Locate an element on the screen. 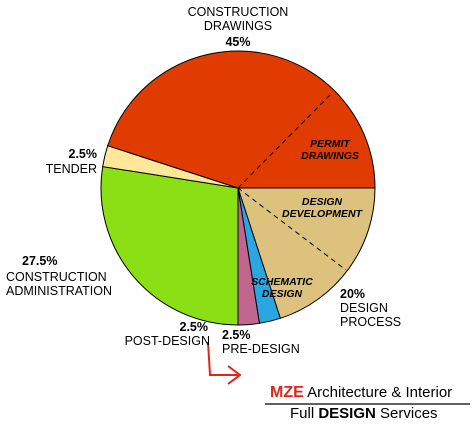 The height and width of the screenshot is (425, 474). category-label: POST-DESIGN is located at coordinates (167, 341).